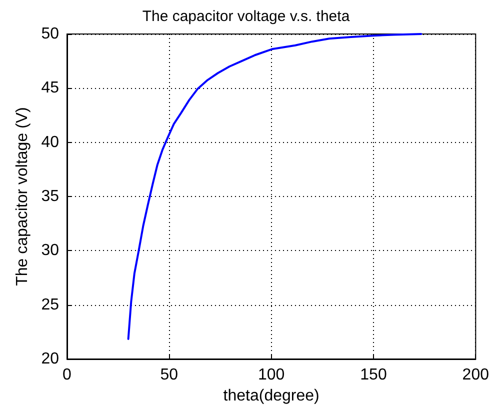 The width and height of the screenshot is (492, 412). I want to click on y-tick-label: 45, so click(50, 88).